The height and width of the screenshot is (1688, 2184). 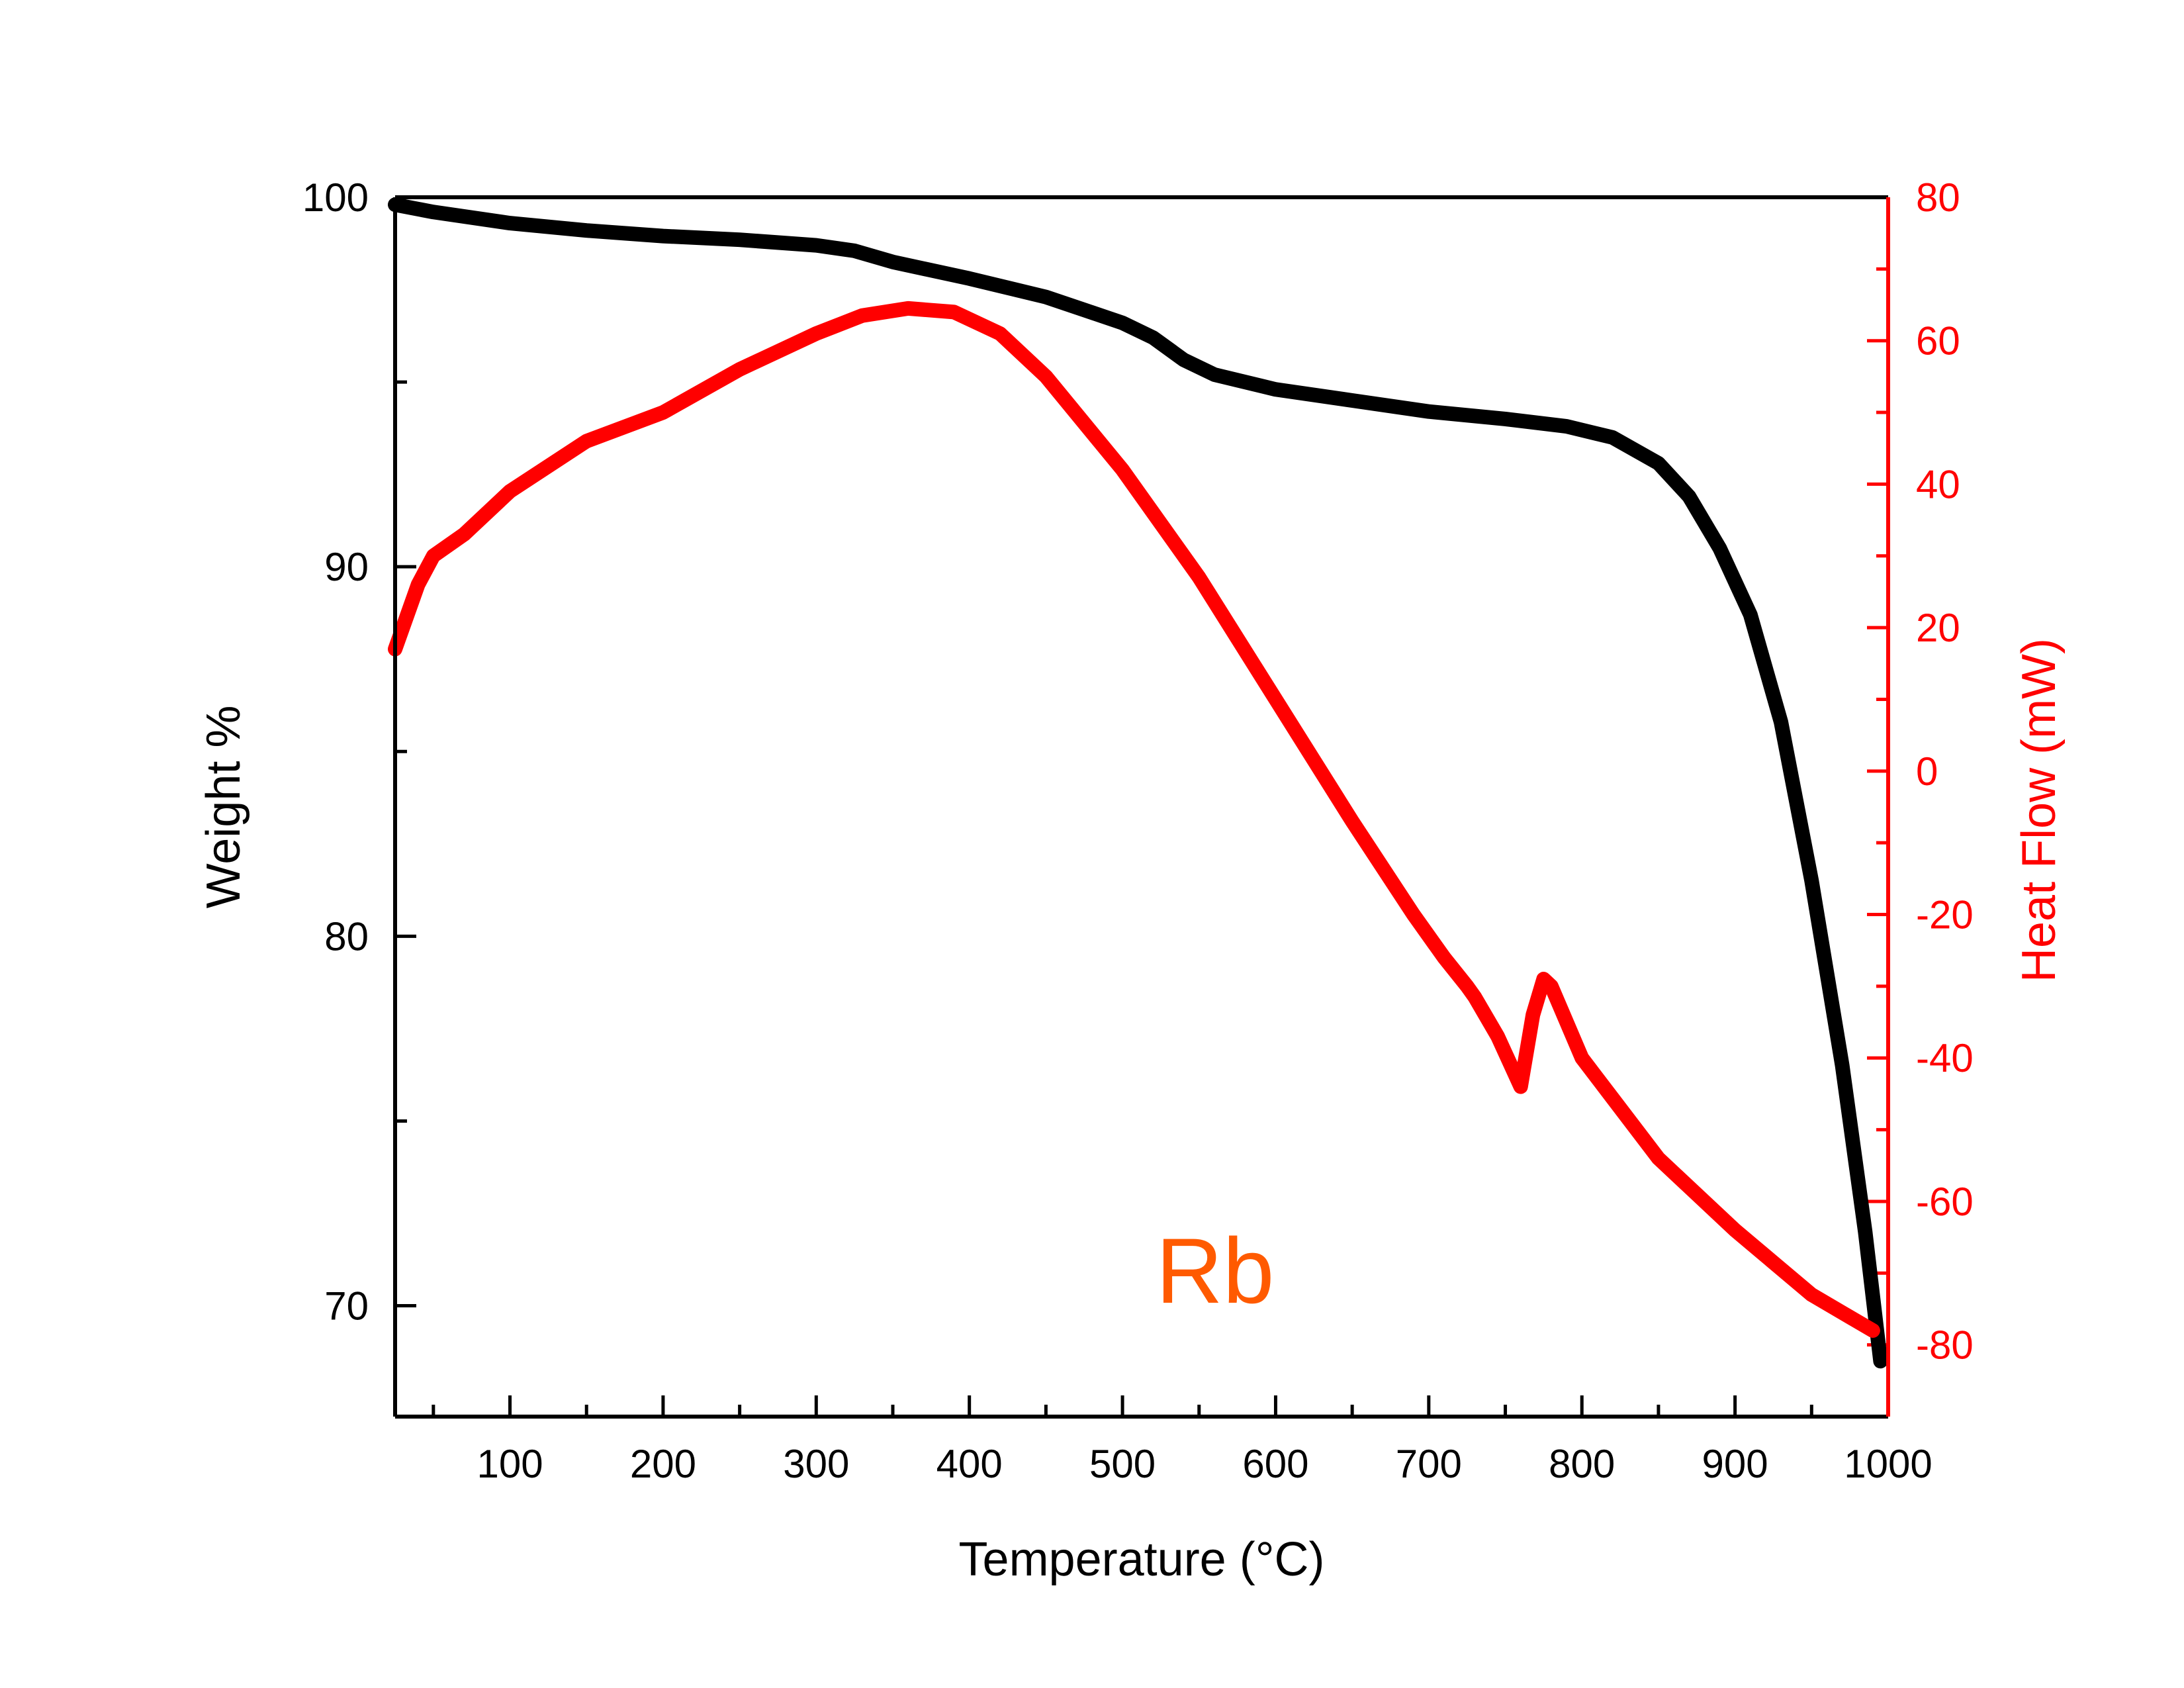 I want to click on x-tick-label: 900, so click(x=1735, y=1464).